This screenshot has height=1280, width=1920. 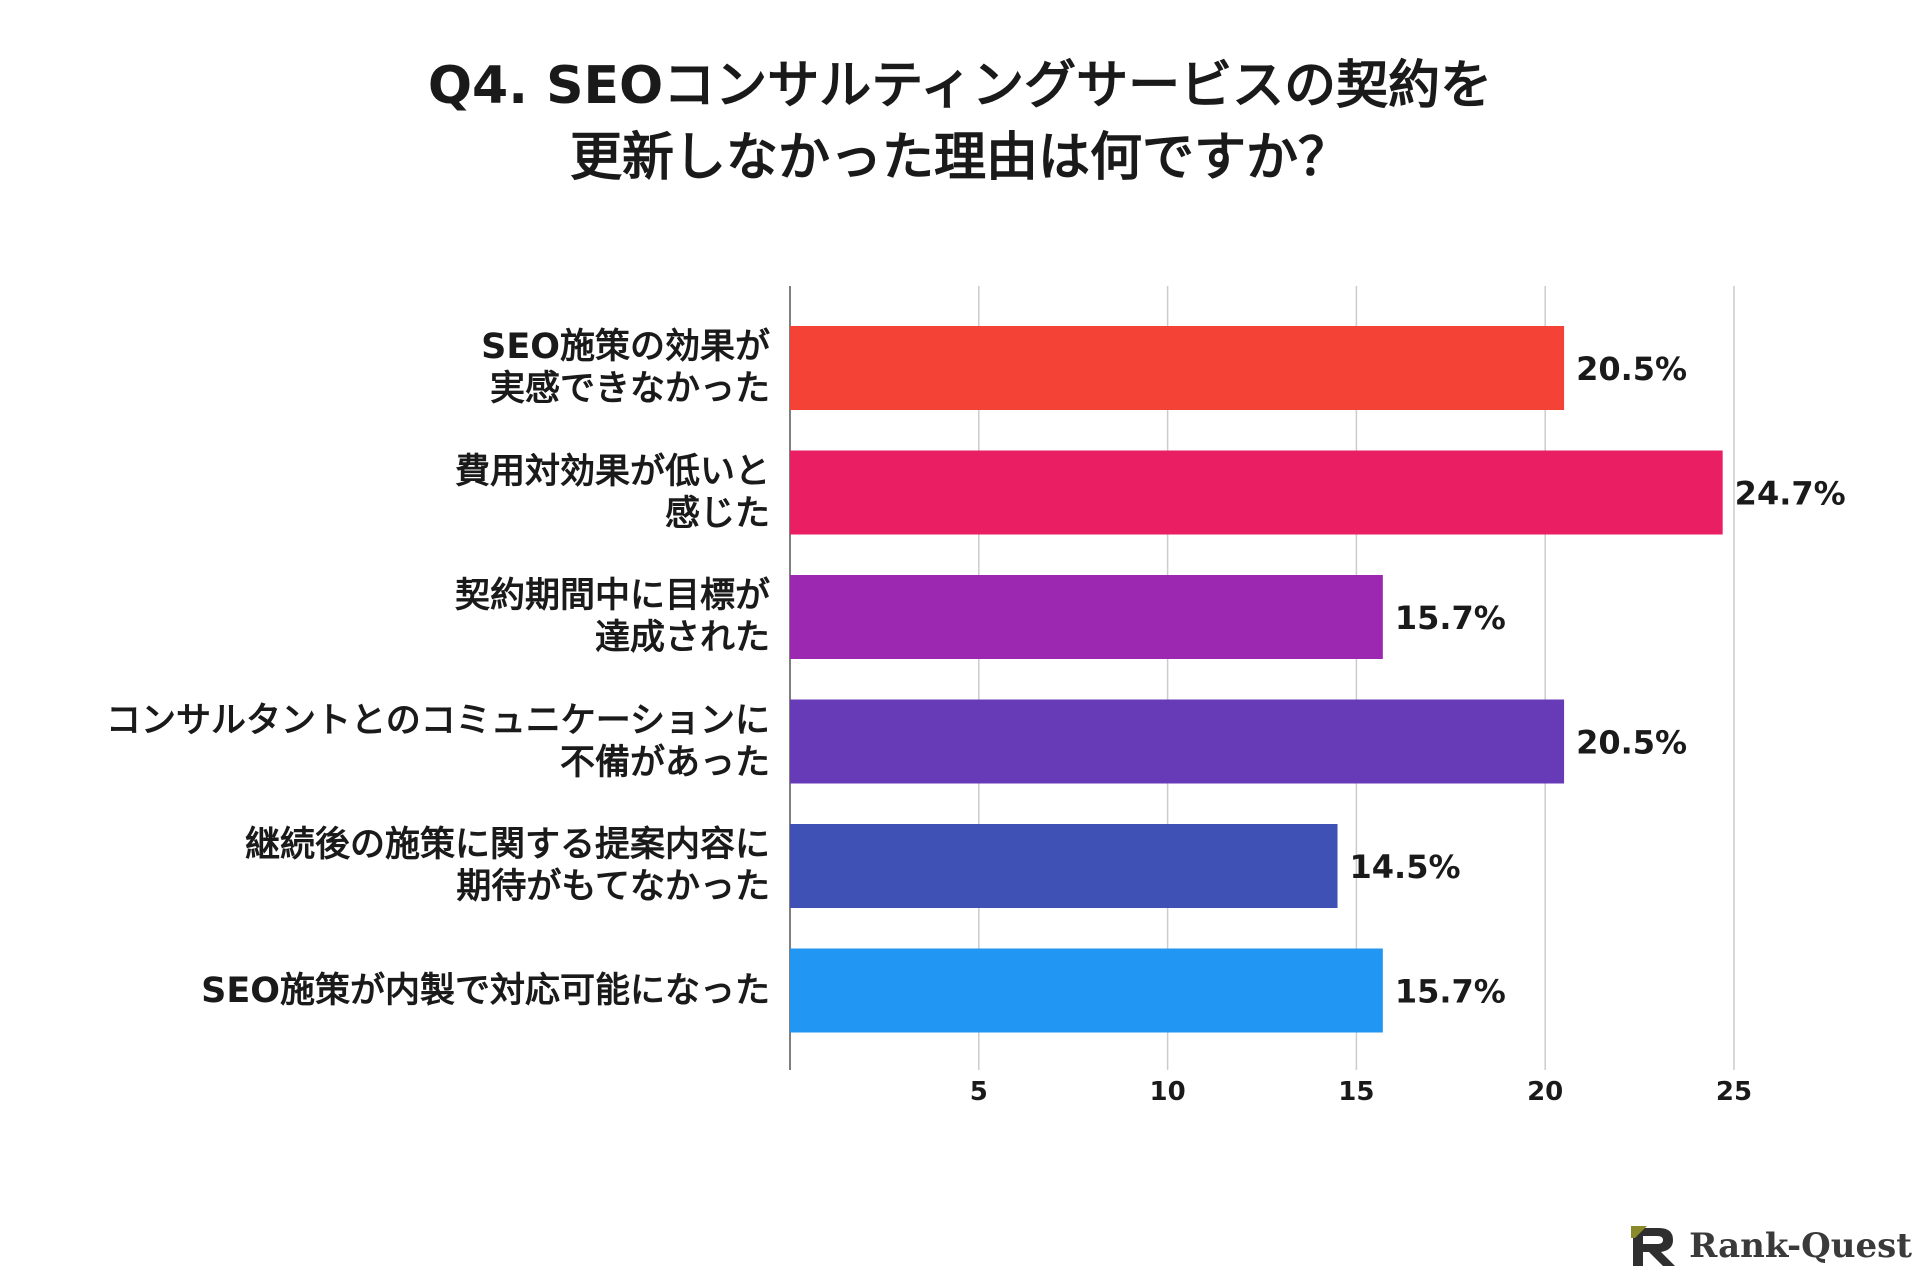 I want to click on category-label-line: SEO施策が内製で対応可能になった, so click(x=485, y=990).